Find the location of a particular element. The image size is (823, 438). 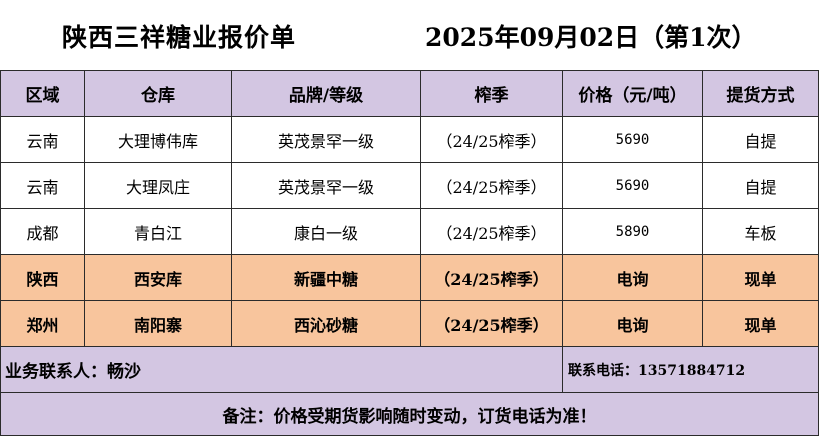

cell-brand: 西沁砂糖 is located at coordinates (326, 323).